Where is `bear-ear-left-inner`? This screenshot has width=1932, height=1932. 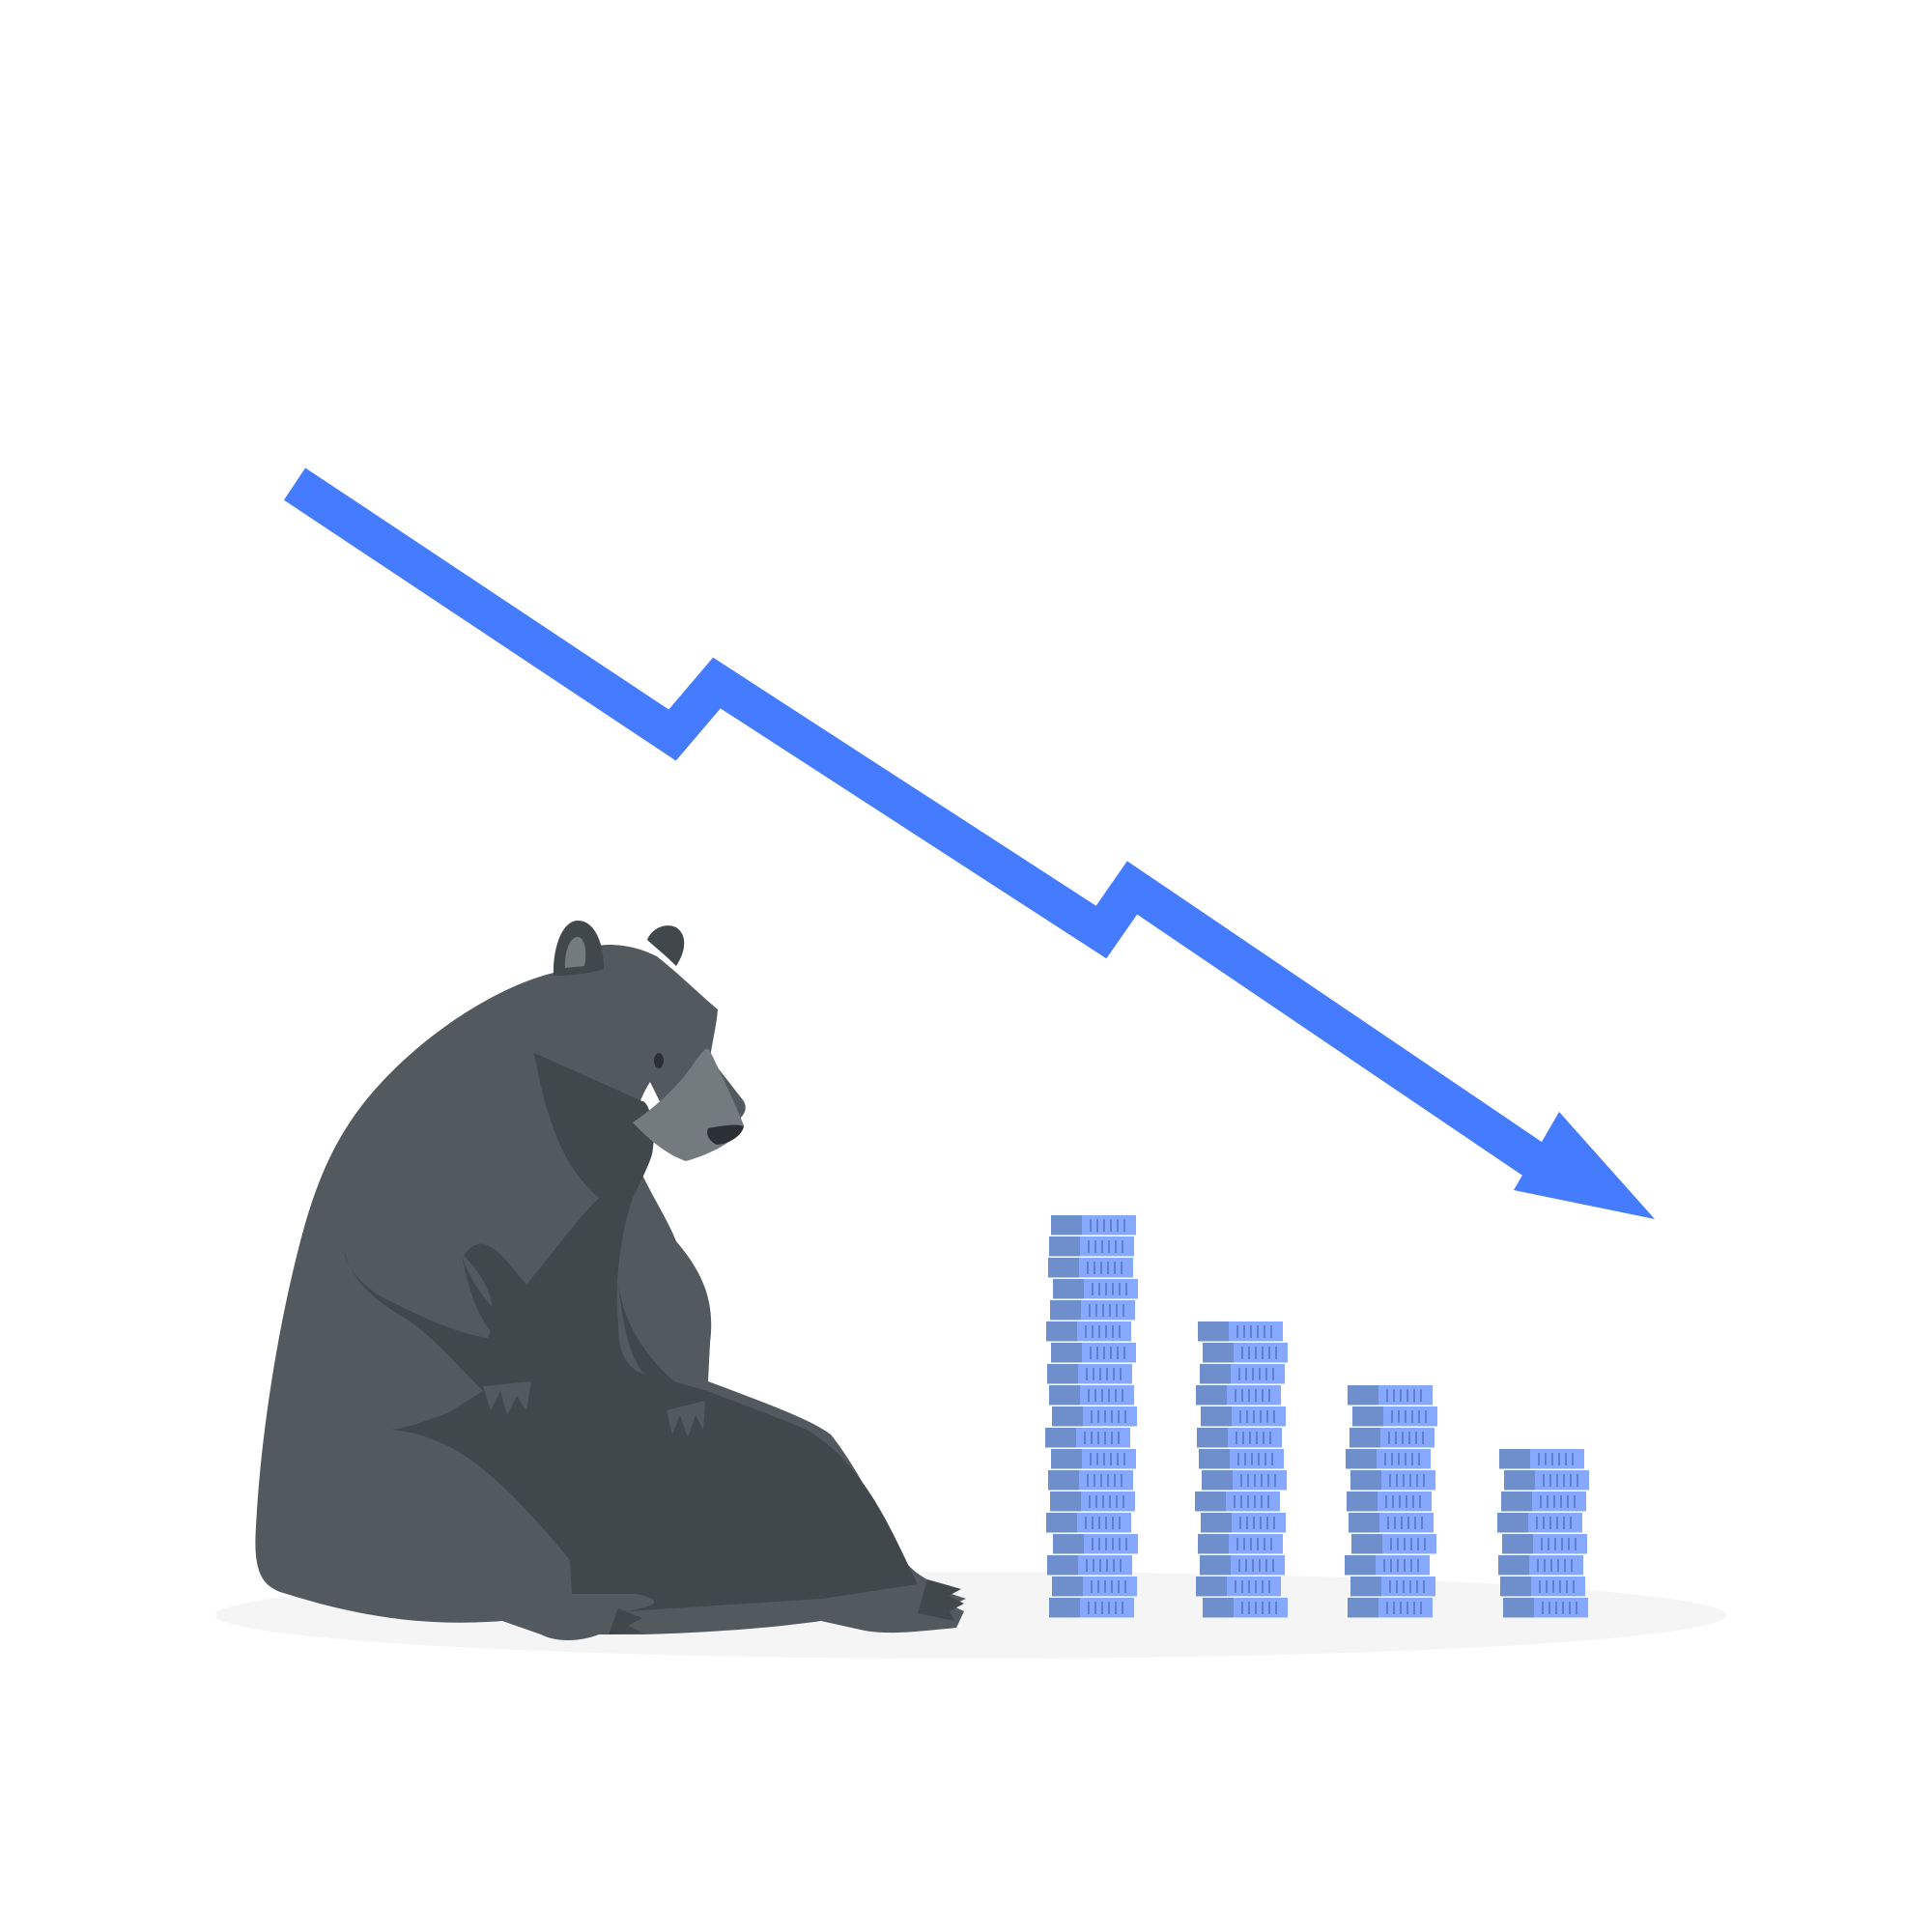
bear-ear-left-inner is located at coordinates (575, 952).